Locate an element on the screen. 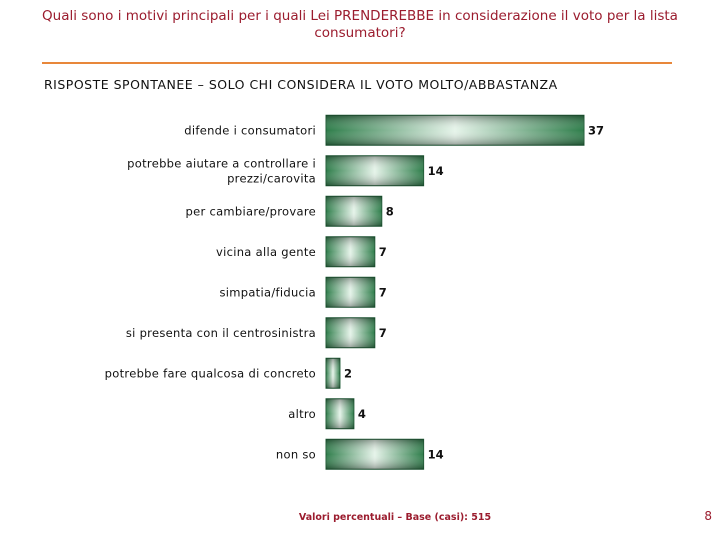 The image size is (720, 540). category-label: potrebbe fare qualcosa di concreto is located at coordinates (210, 373).